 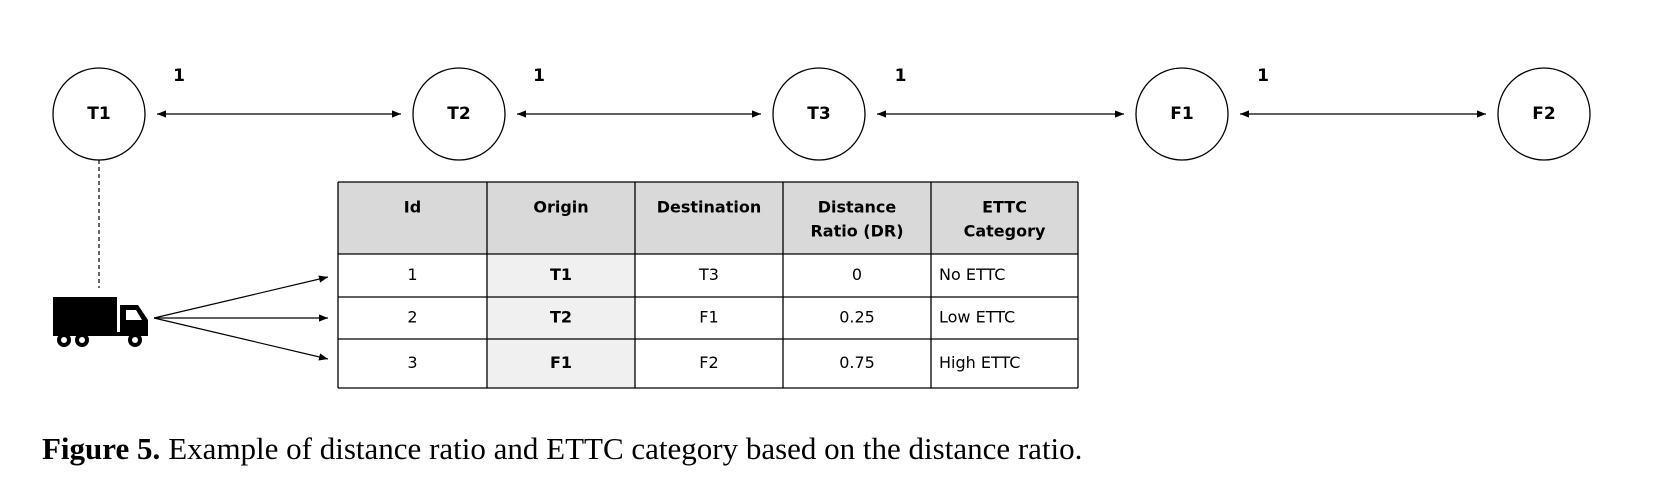 I want to click on table-cell: T1, so click(x=561, y=274).